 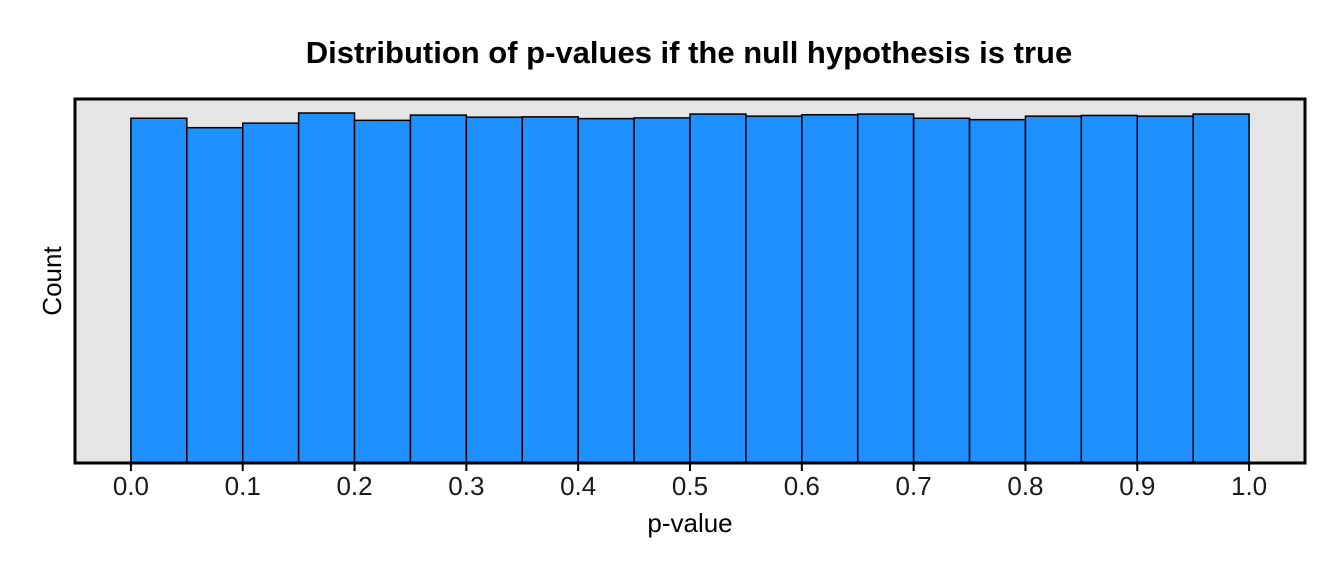 I want to click on x-tick-label: 0.8, so click(x=1025, y=486).